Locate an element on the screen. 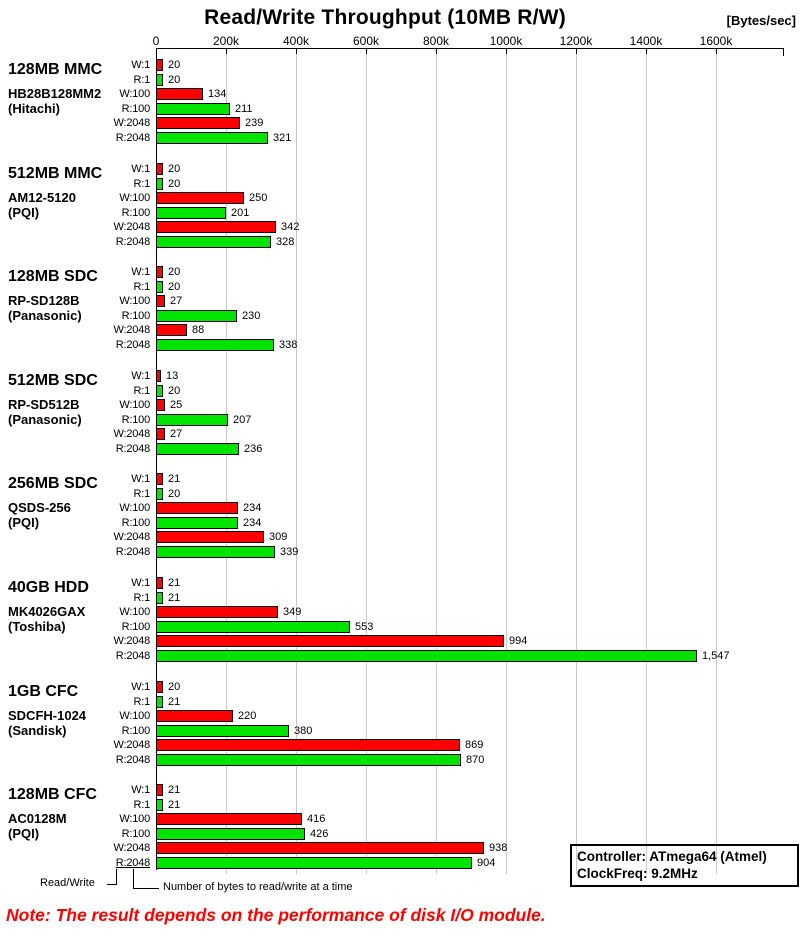 The width and height of the screenshot is (800, 950). bar-value-label: 25 is located at coordinates (176, 405).